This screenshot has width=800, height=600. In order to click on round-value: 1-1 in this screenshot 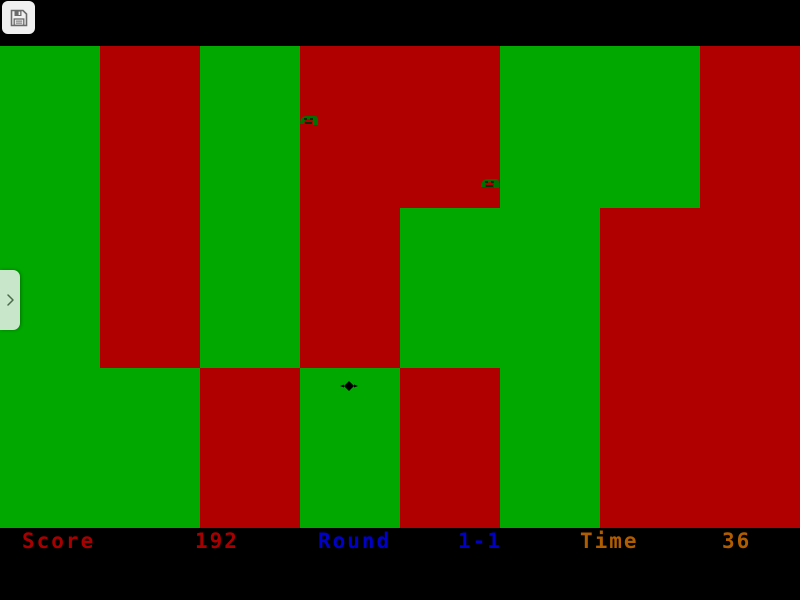, I will do `click(480, 541)`.